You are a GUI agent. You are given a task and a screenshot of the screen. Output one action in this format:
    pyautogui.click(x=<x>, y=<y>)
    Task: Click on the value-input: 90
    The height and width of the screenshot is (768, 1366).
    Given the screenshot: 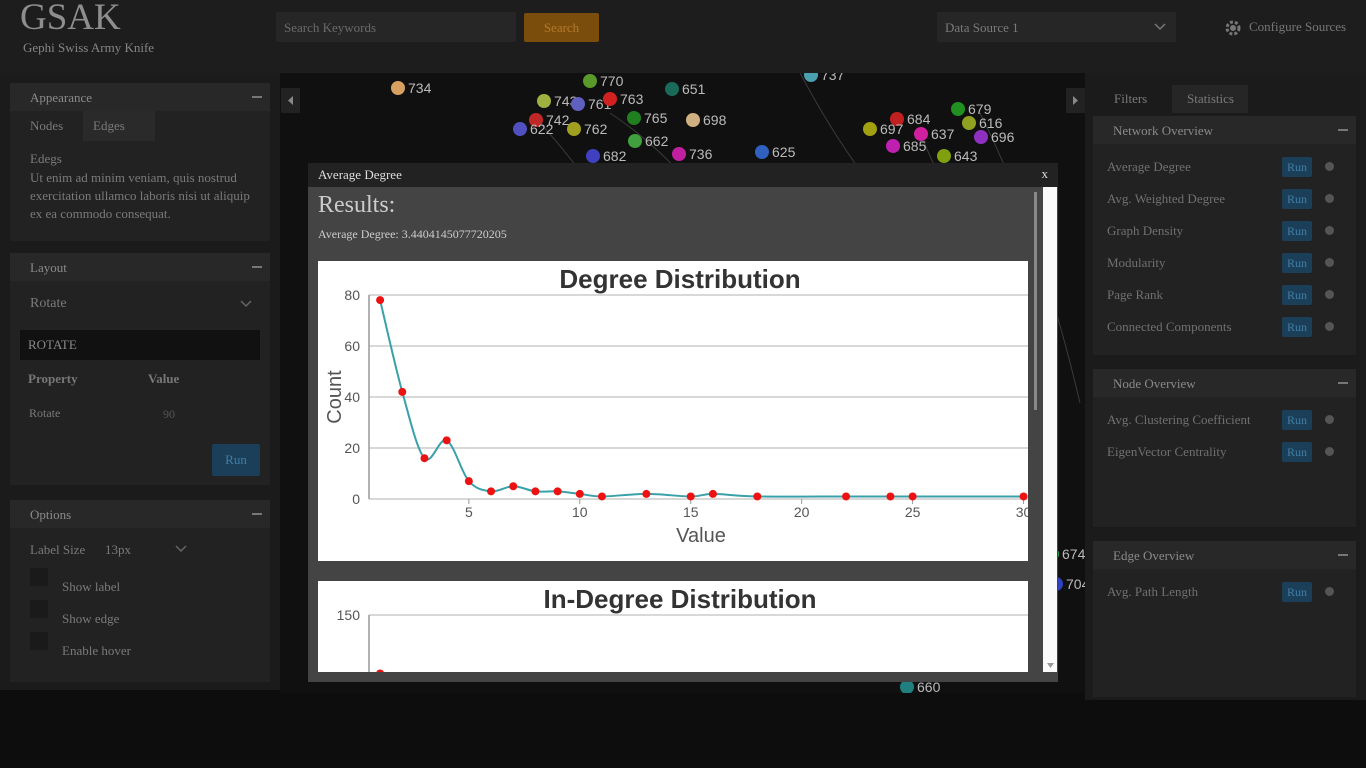 What is the action you would take?
    pyautogui.click(x=200, y=413)
    